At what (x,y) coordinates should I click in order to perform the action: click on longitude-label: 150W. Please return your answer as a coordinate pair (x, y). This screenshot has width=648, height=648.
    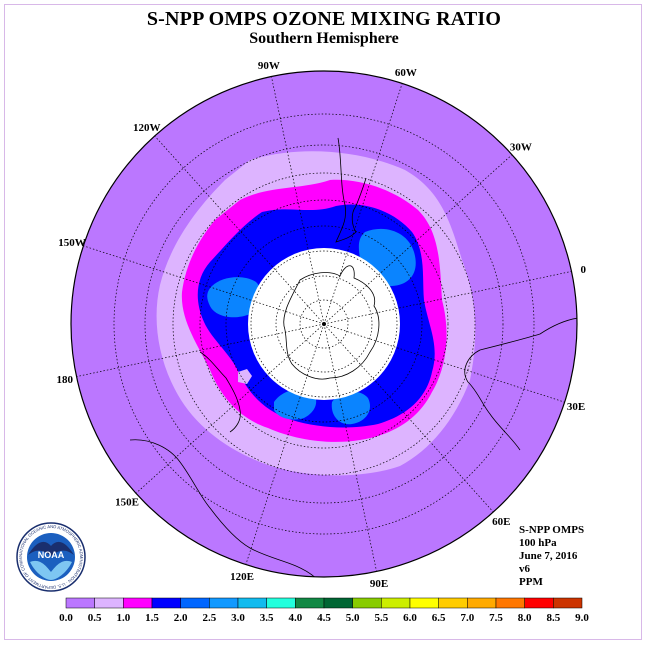
    Looking at the image, I should click on (72, 243).